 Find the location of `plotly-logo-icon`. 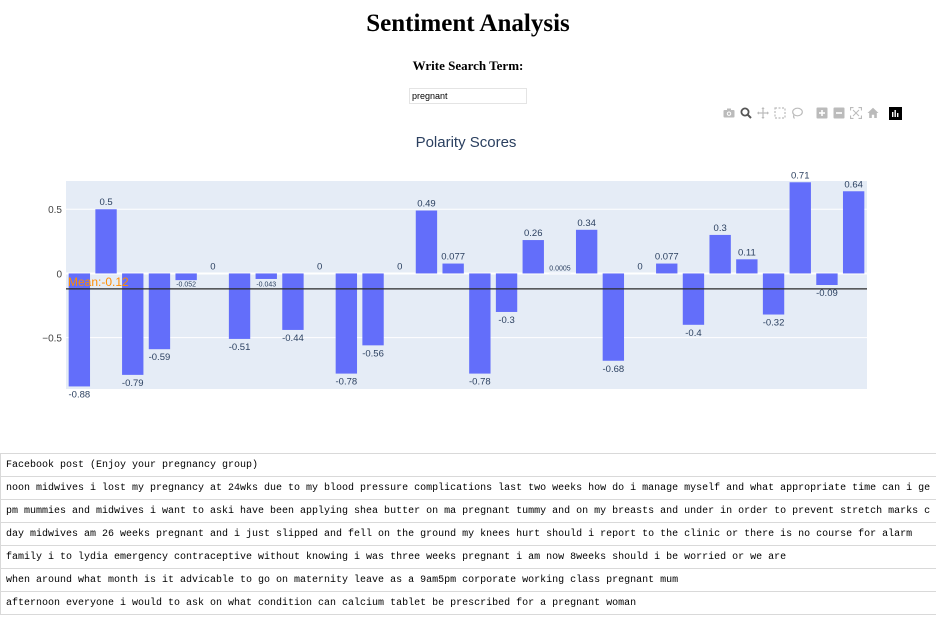

plotly-logo-icon is located at coordinates (895, 113).